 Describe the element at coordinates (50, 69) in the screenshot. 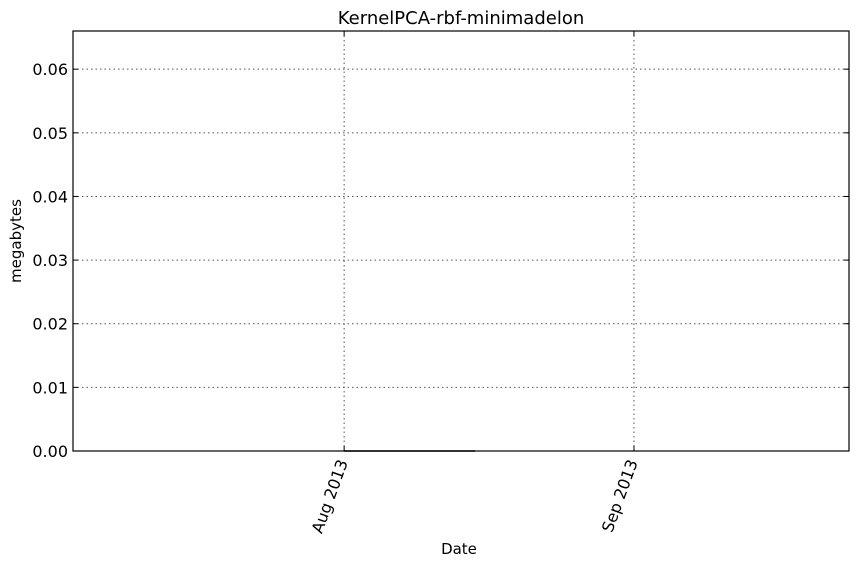

I see `y-tick-label: 0.06` at that location.